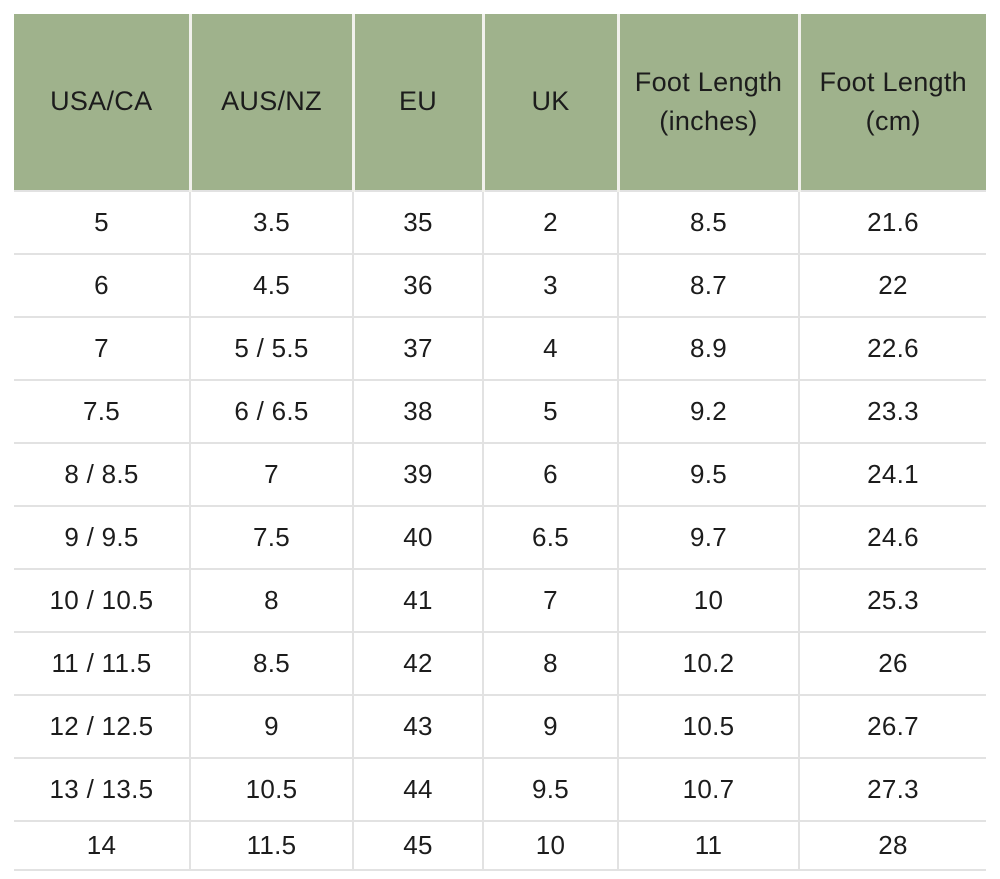  Describe the element at coordinates (418, 348) in the screenshot. I see `table-cell: 37` at that location.